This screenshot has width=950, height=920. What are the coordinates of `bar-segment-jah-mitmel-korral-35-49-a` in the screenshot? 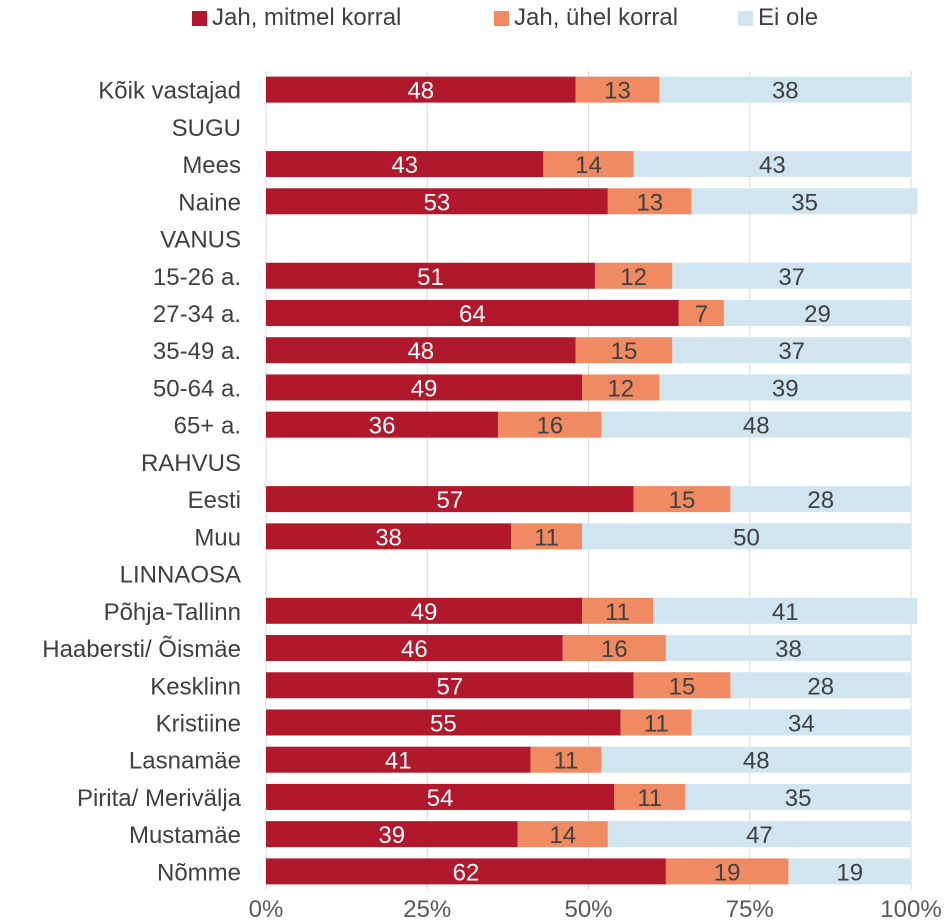 It's located at (421, 350).